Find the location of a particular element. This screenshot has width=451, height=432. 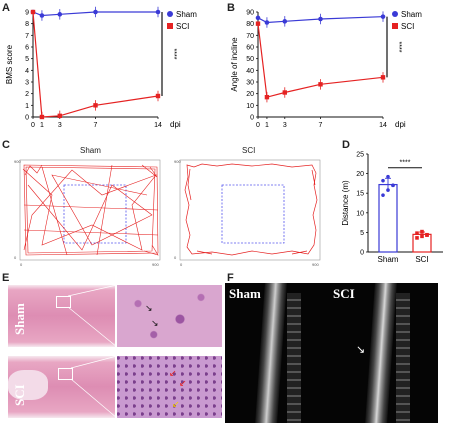

mri-sham-label: Sham is located at coordinates (245, 293).